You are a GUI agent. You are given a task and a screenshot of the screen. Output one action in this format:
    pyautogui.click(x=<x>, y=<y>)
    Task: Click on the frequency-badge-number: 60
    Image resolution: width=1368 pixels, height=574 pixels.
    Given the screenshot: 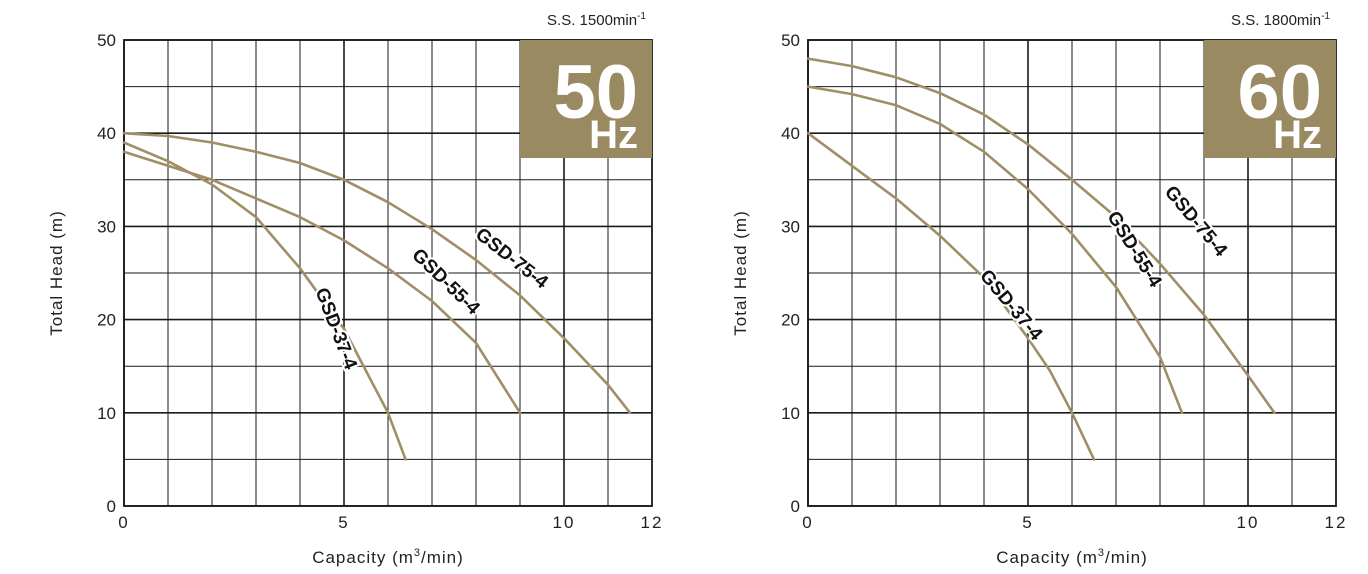 What is the action you would take?
    pyautogui.click(x=1279, y=92)
    